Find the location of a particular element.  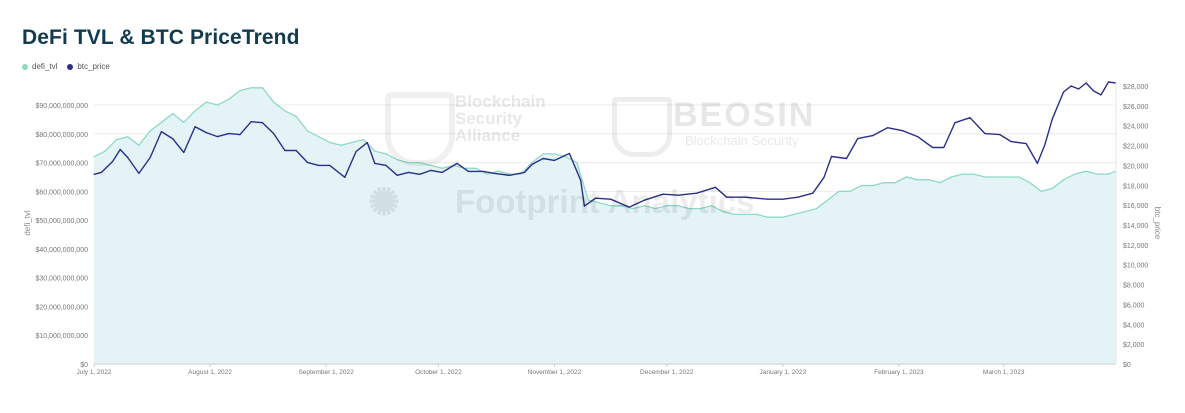

y-right-tick-label: $22,000 is located at coordinates (1135, 147).